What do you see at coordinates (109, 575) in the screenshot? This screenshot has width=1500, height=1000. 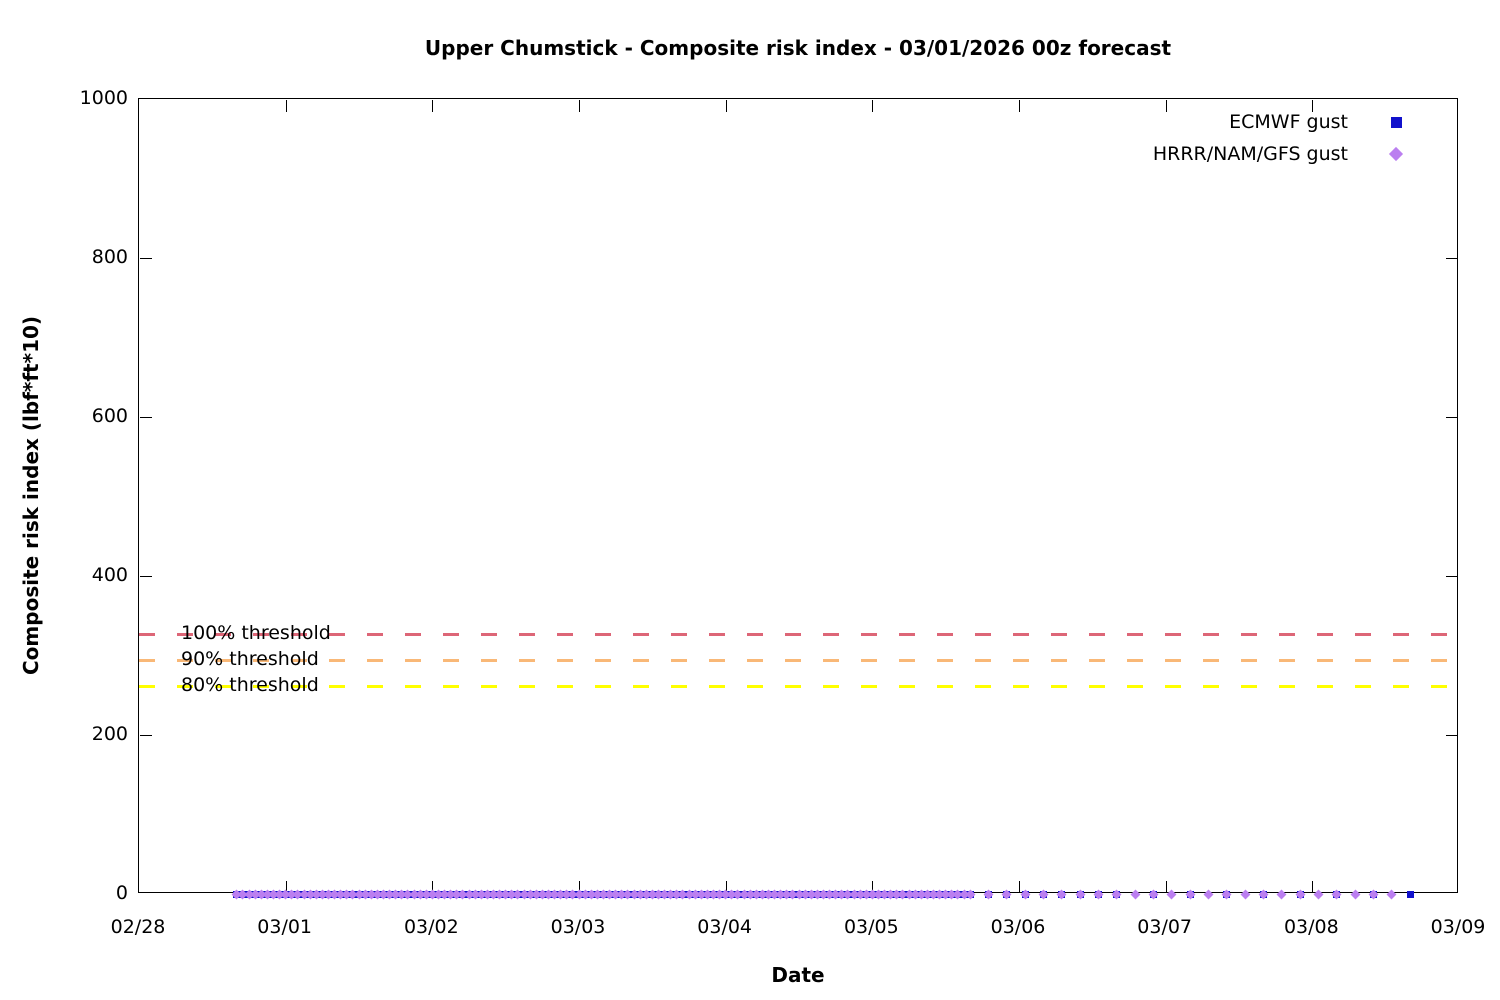 I see `y-tick-label: 400` at bounding box center [109, 575].